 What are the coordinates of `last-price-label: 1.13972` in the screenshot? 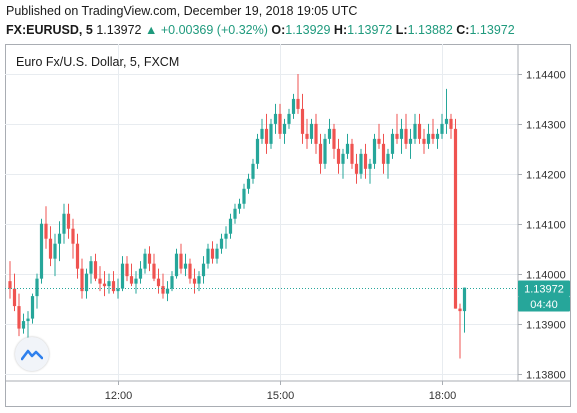 It's located at (544, 290).